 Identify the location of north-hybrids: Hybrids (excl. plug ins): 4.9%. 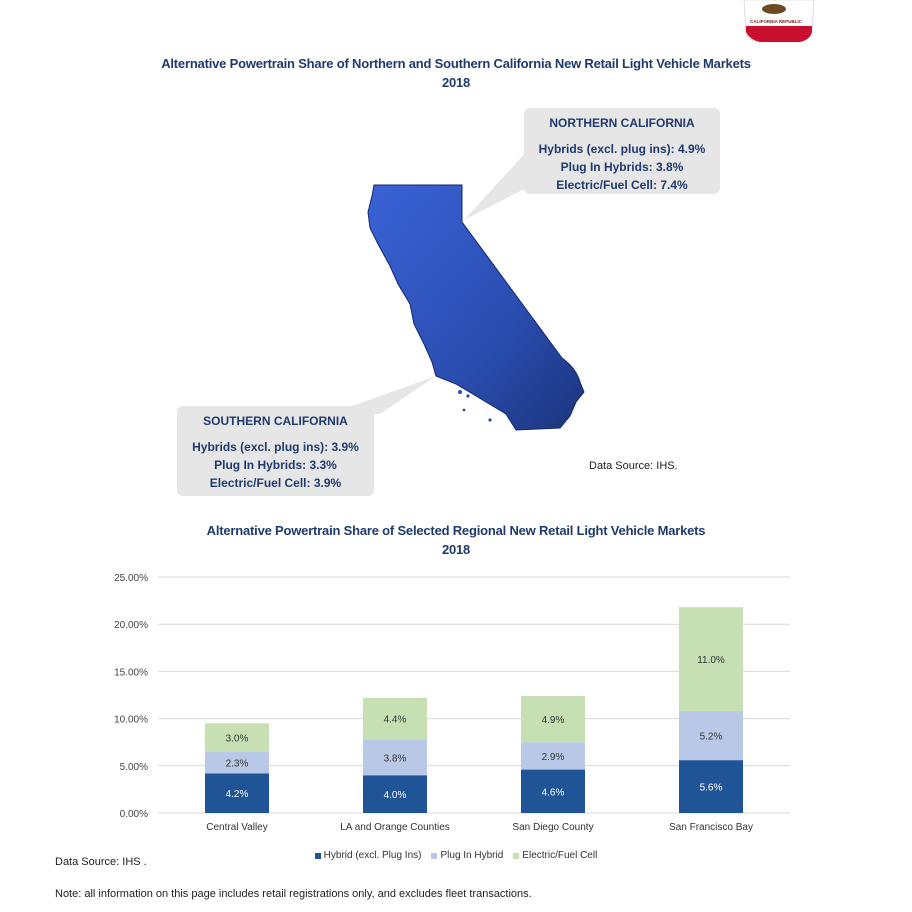
(622, 149).